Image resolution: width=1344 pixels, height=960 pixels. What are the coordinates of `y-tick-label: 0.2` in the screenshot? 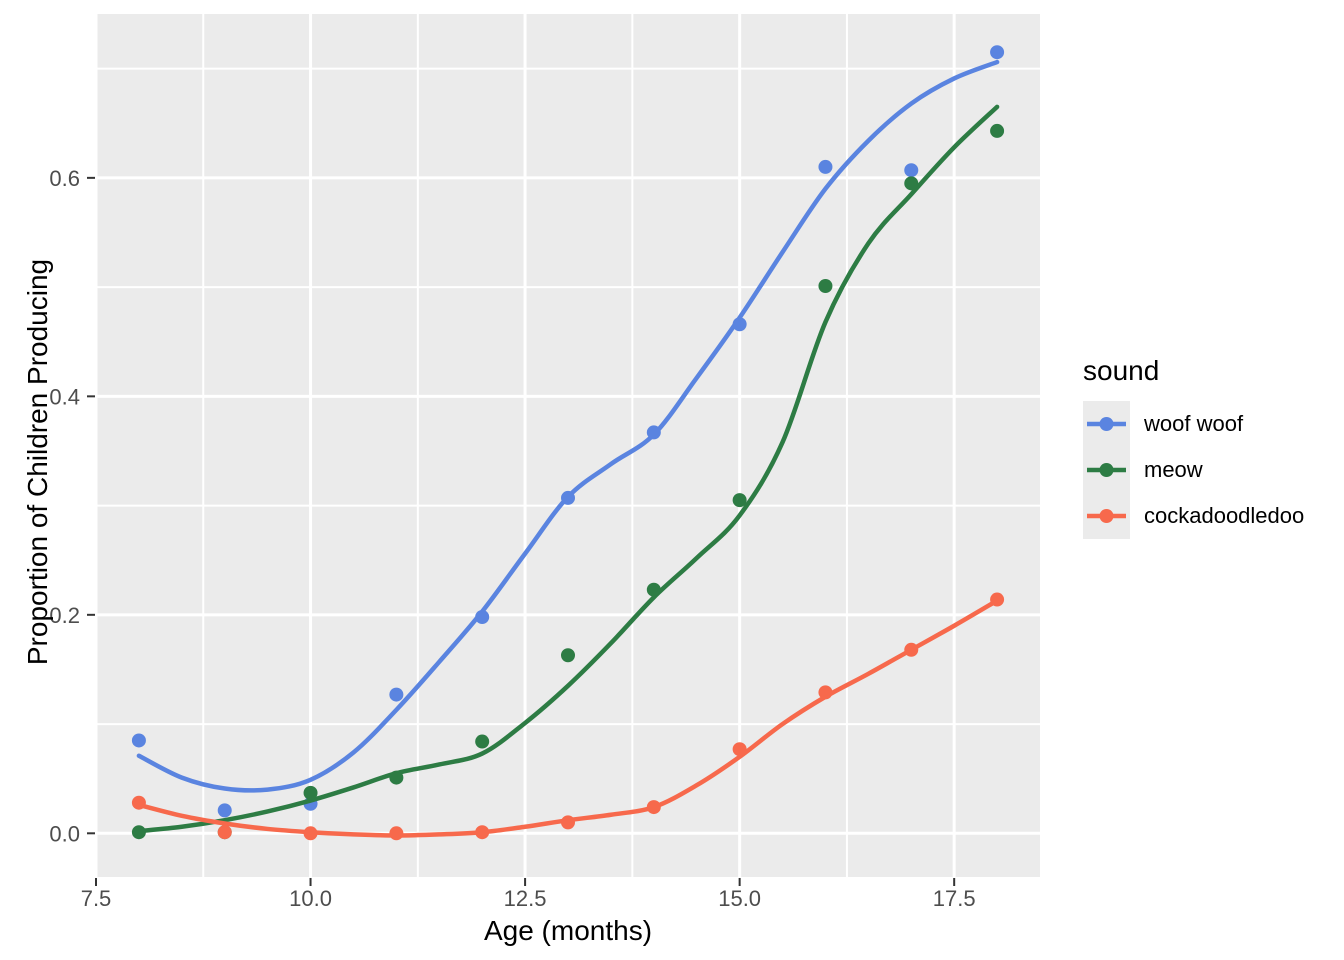 It's located at (64, 615).